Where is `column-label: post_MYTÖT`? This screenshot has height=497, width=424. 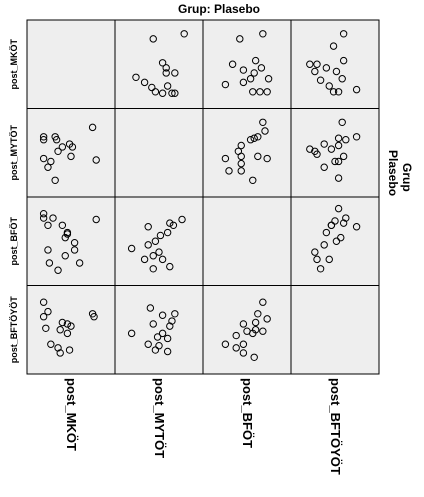 column-label: post_MYTÖT is located at coordinates (159, 418).